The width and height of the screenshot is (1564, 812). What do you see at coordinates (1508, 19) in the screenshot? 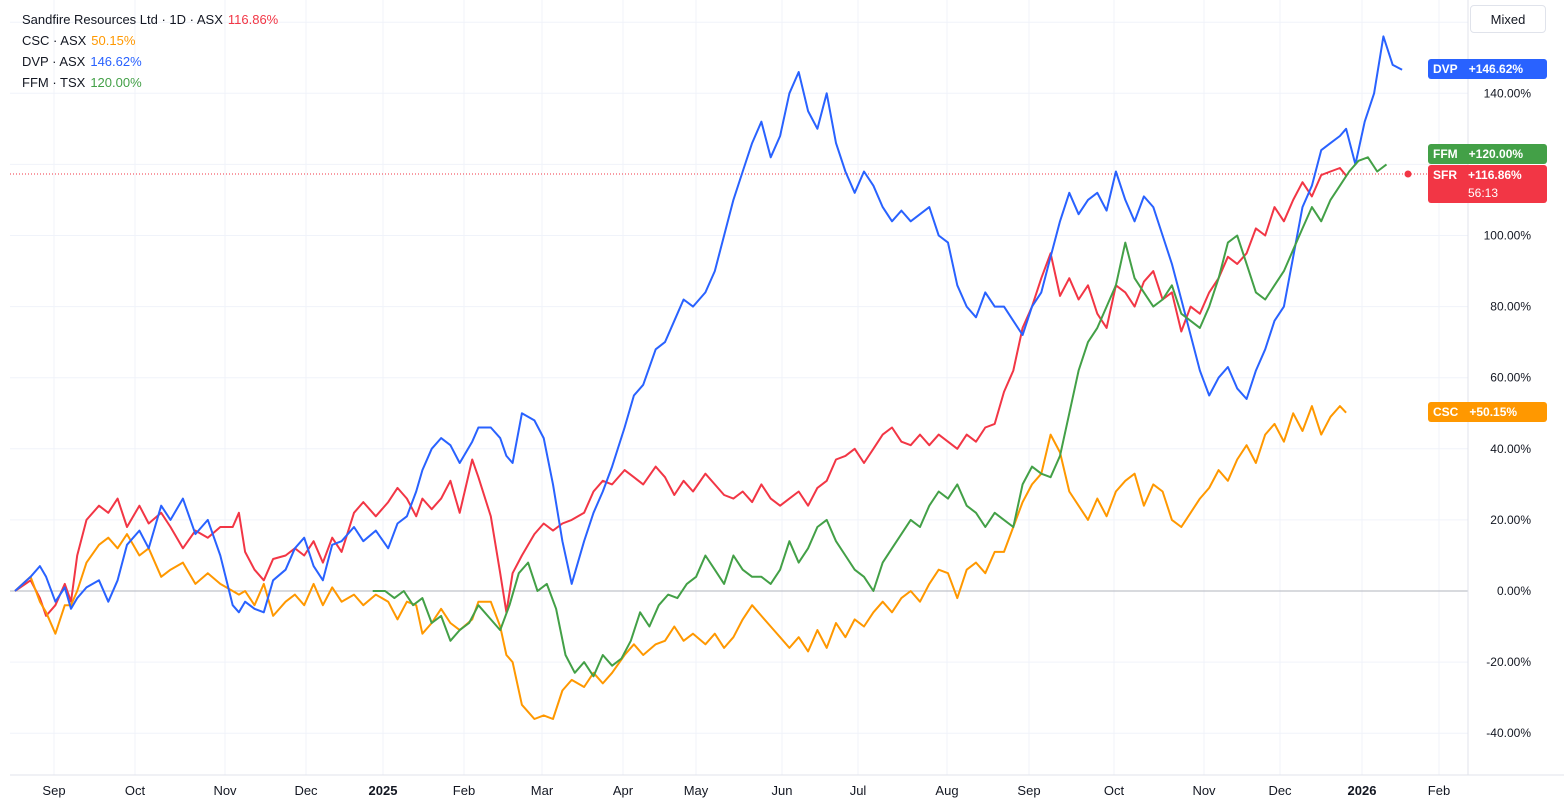
I see `scale-mode-button: Mixed` at bounding box center [1508, 19].